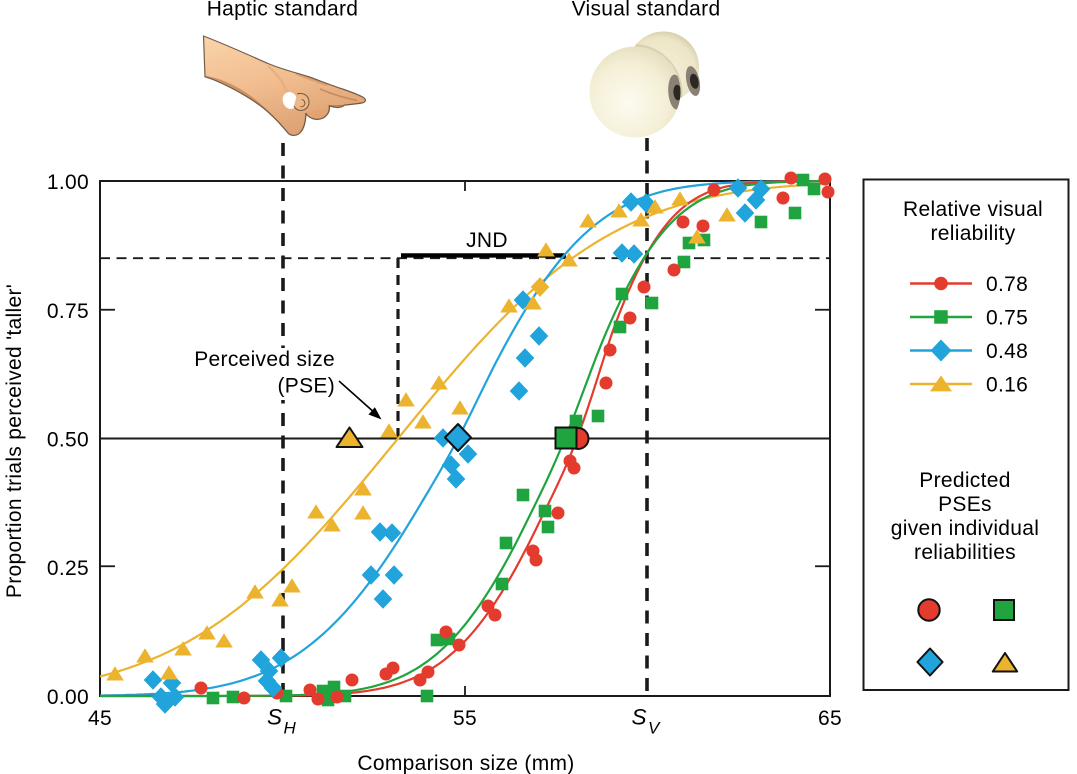 This screenshot has height=774, width=1077. Describe the element at coordinates (1007, 385) in the screenshot. I see `svg-text: 0.16` at that location.